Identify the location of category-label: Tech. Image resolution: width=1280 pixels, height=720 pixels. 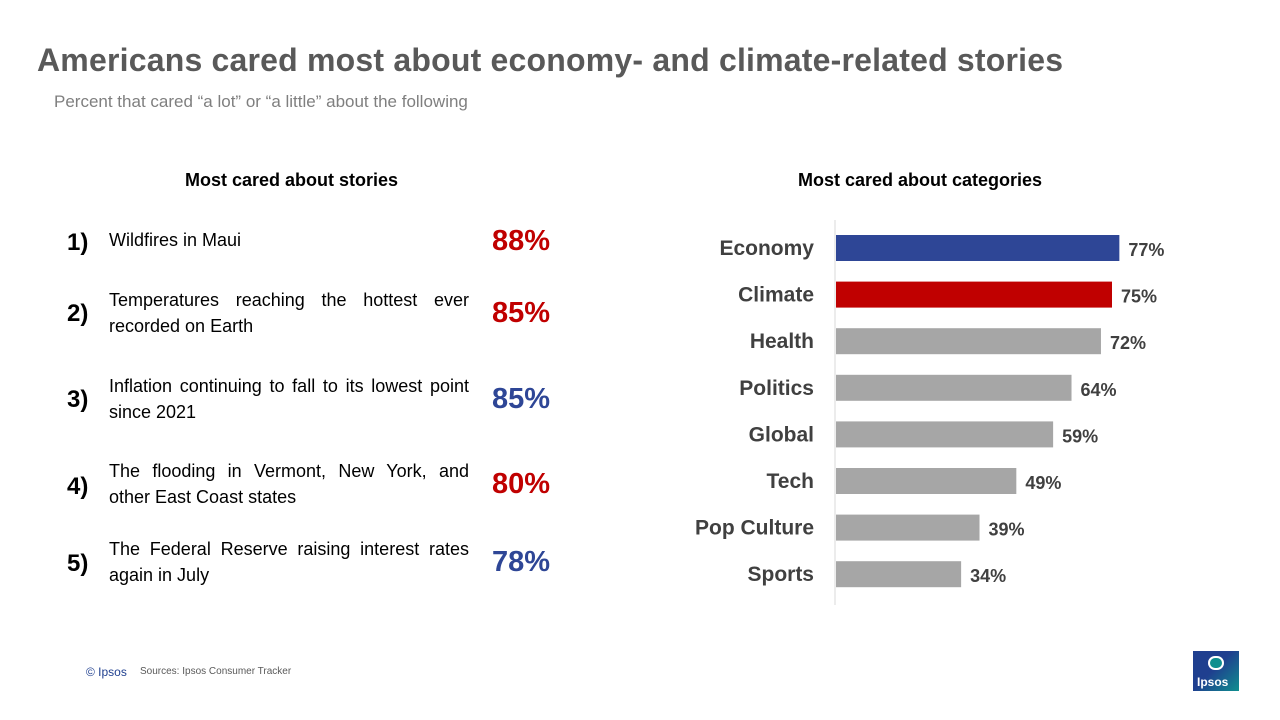
(790, 481).